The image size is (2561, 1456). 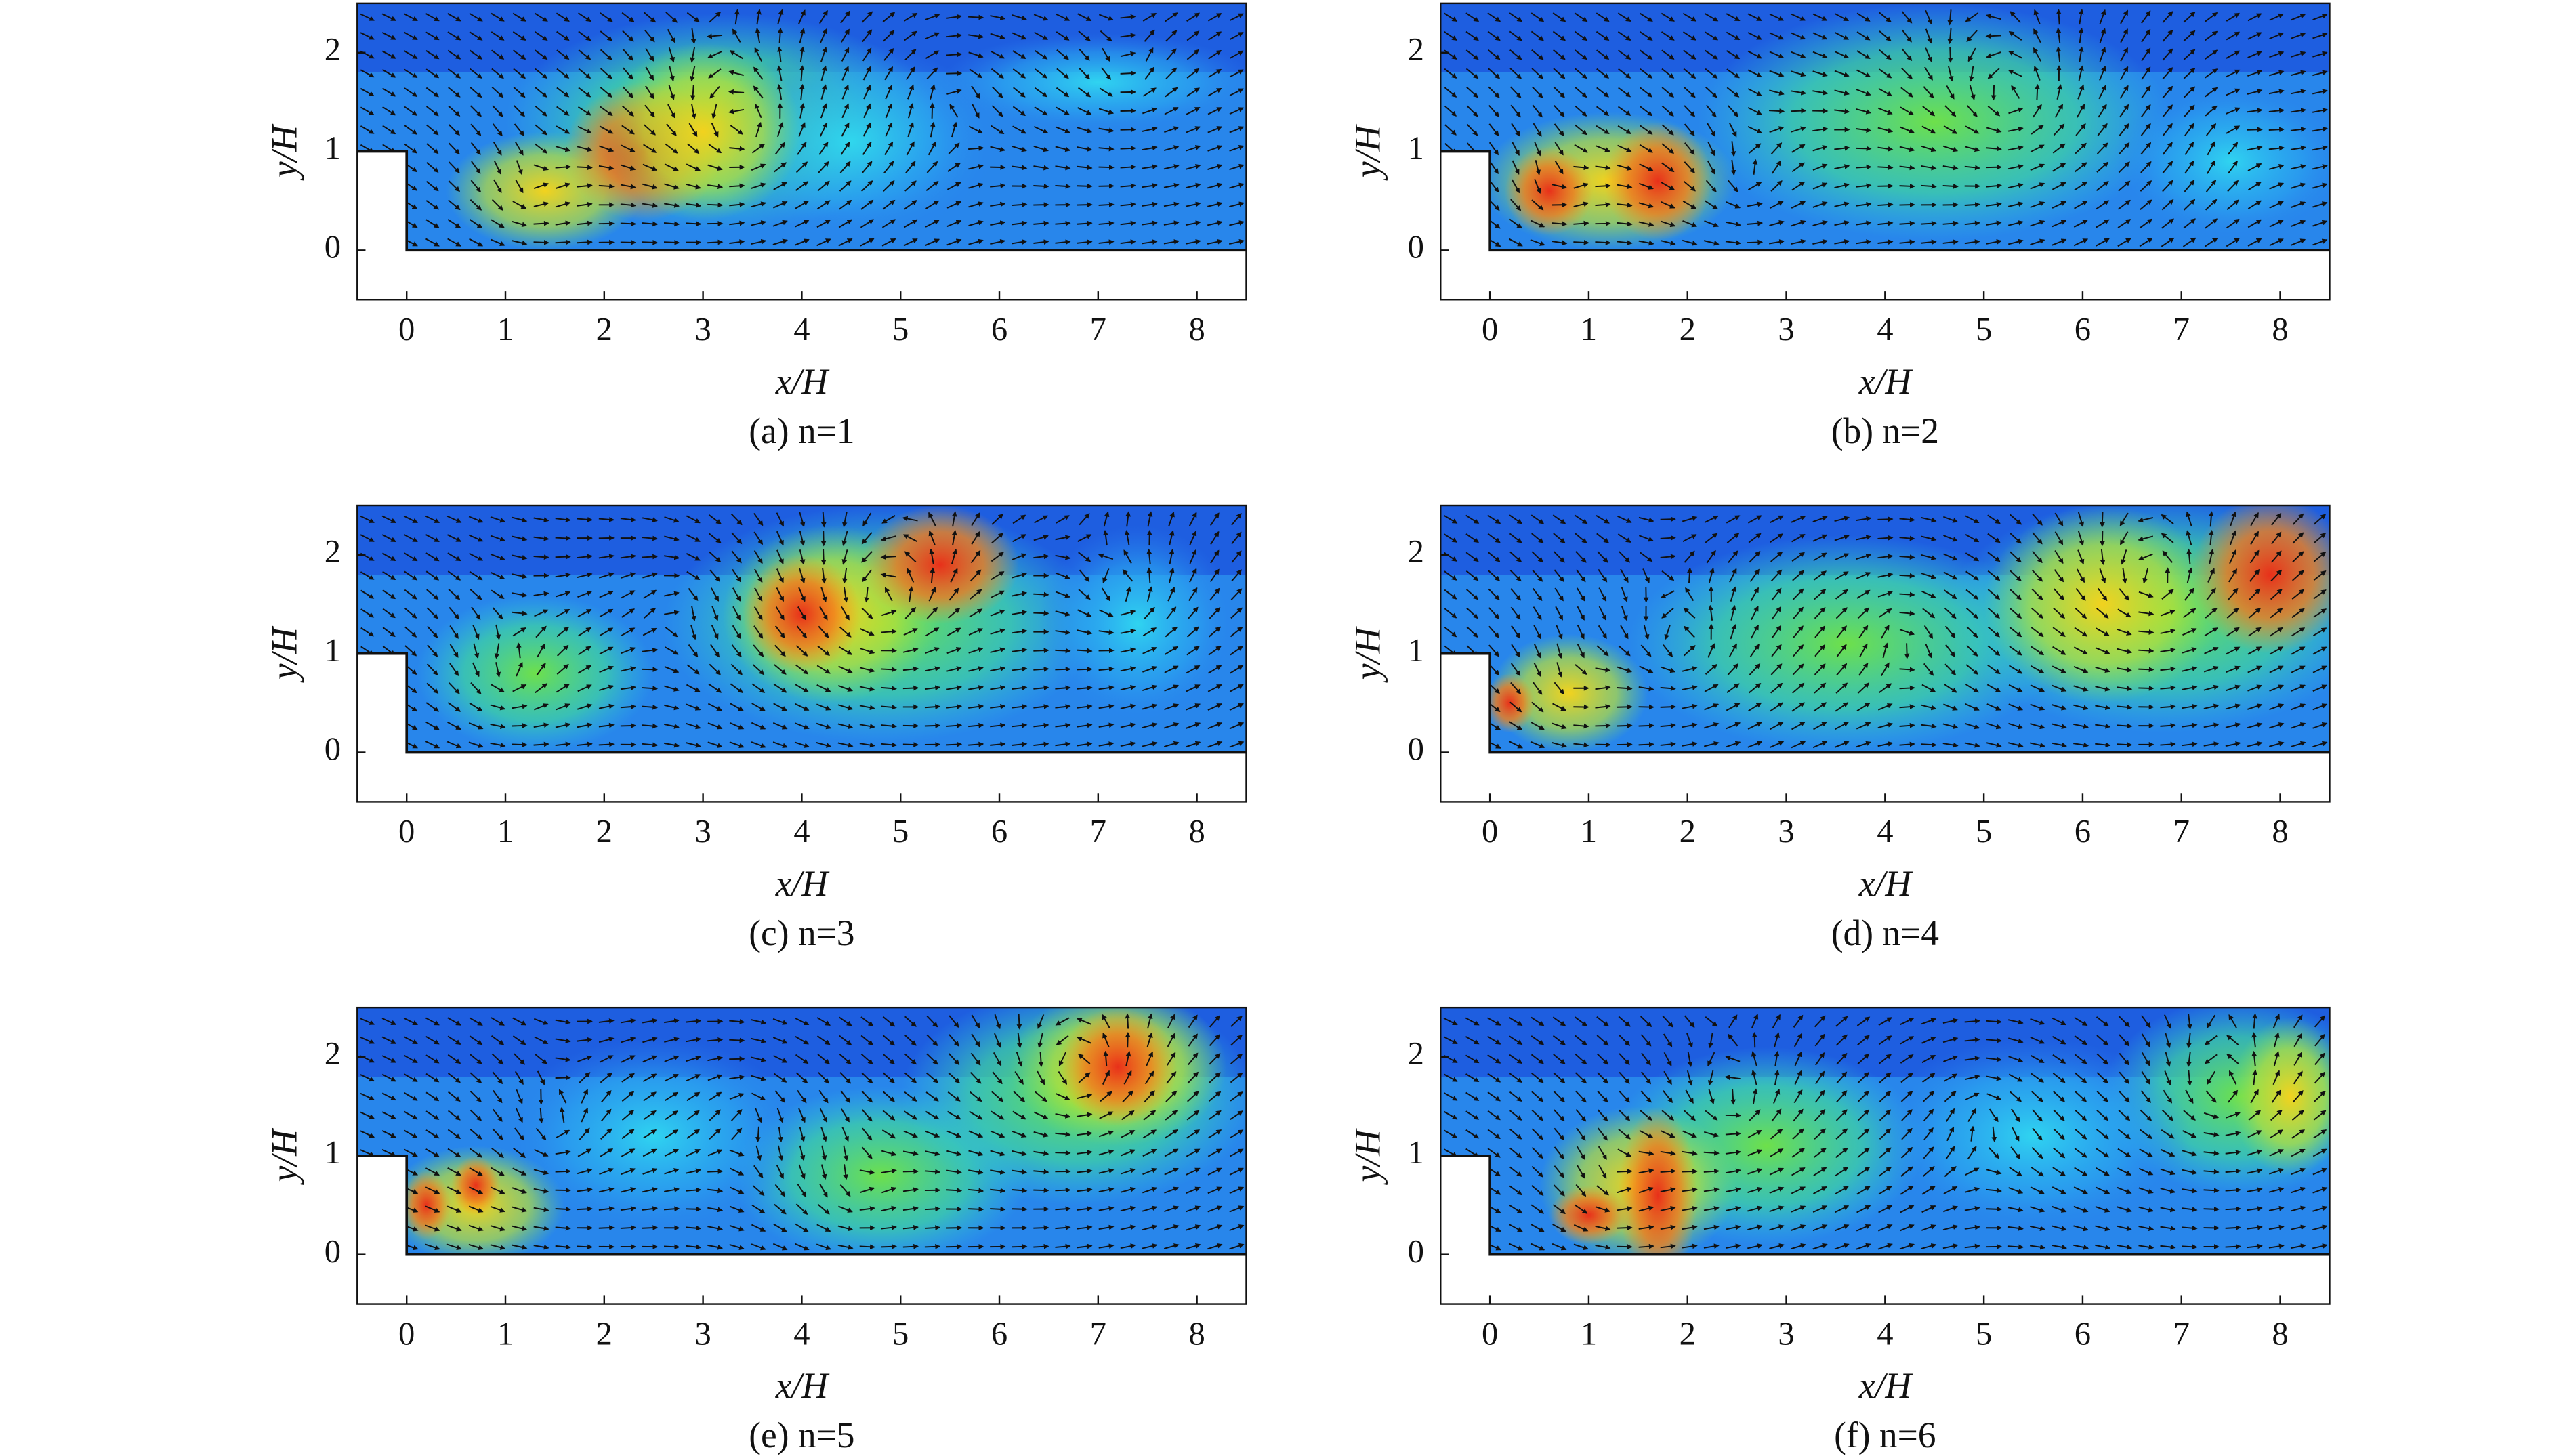 What do you see at coordinates (1885, 127) in the screenshot?
I see `flow-field` at bounding box center [1885, 127].